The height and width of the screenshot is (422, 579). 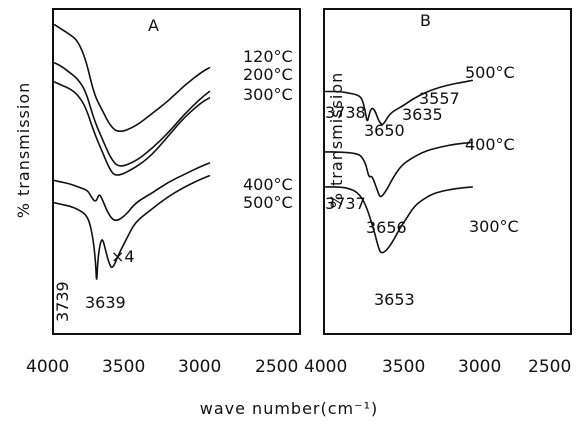 What do you see at coordinates (132, 227) in the screenshot?
I see `curve-a-500c` at bounding box center [132, 227].